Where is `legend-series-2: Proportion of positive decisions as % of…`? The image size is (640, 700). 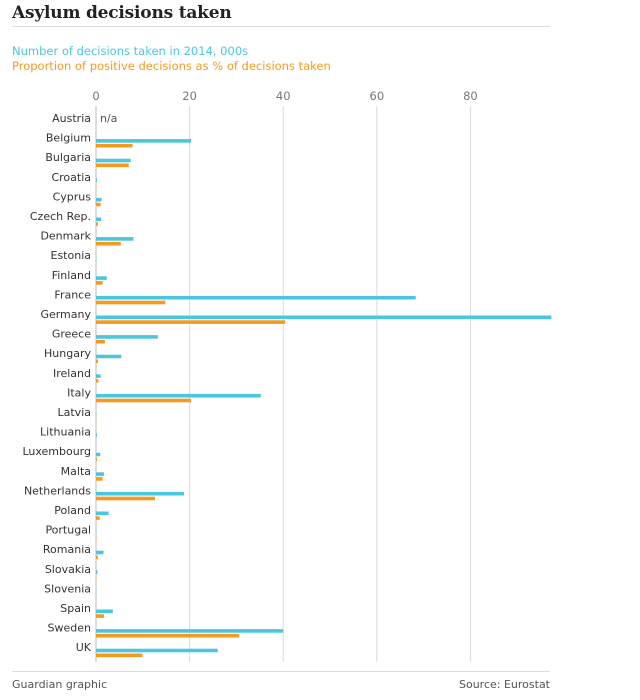 legend-series-2: Proportion of positive decisions as % of… is located at coordinates (171, 66).